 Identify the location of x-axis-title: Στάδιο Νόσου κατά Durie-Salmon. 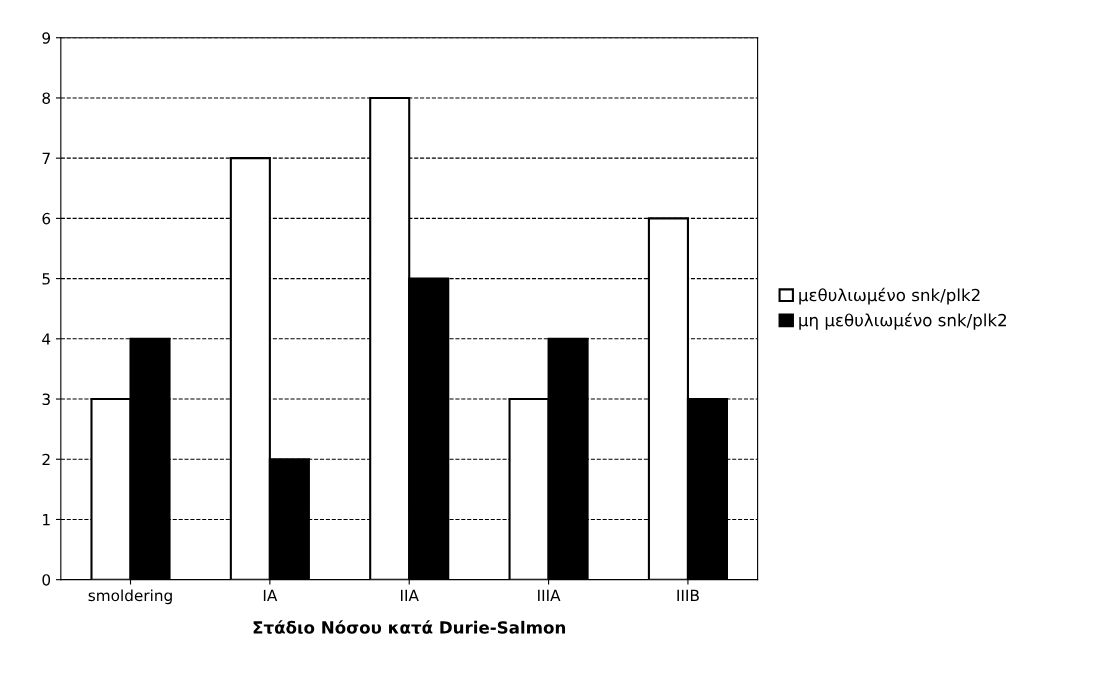
(409, 627).